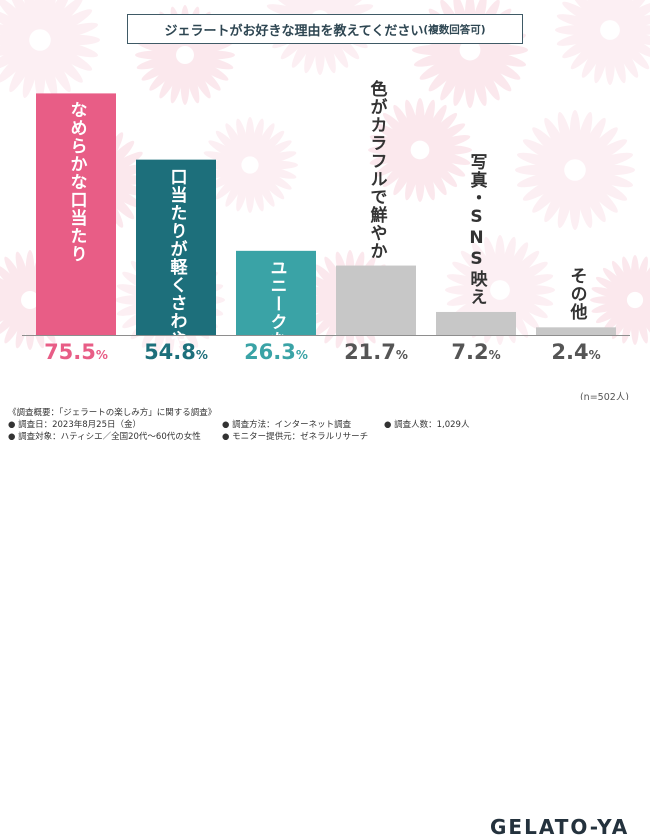  I want to click on survey-date: ● 調査日：2023年8月25日（金）, so click(74, 424).